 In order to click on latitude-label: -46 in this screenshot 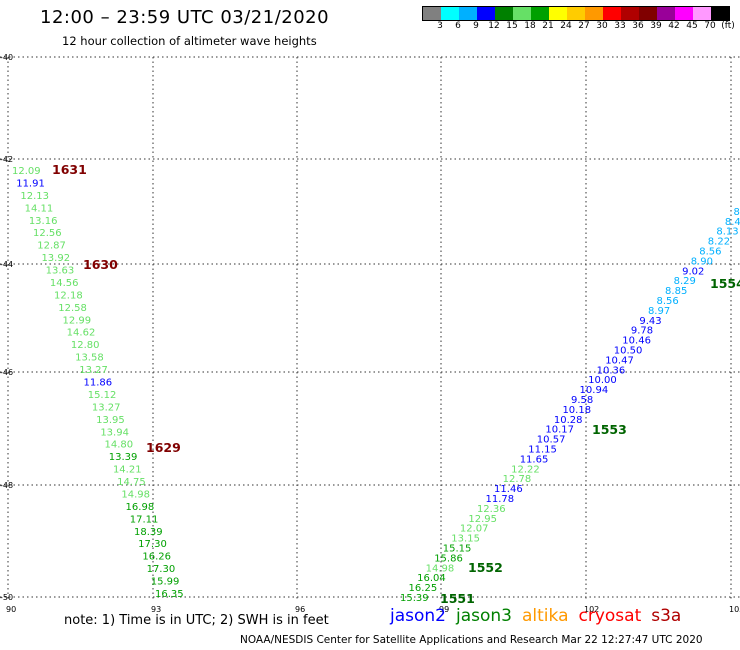, I will do `click(6, 372)`.